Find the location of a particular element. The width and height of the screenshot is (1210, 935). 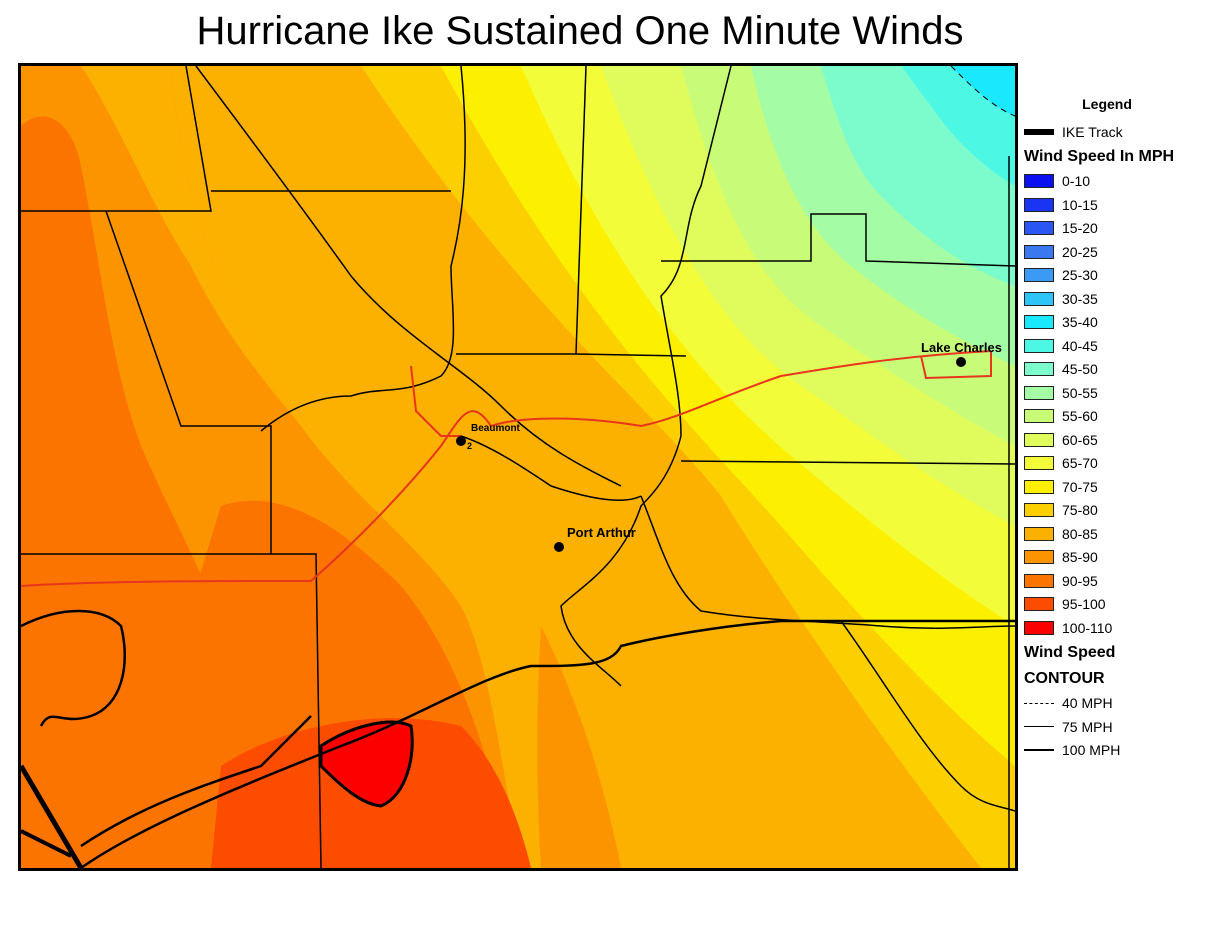

legend-contours: 40 MPH 75 MPH 100 MPH is located at coordinates (1116, 727).